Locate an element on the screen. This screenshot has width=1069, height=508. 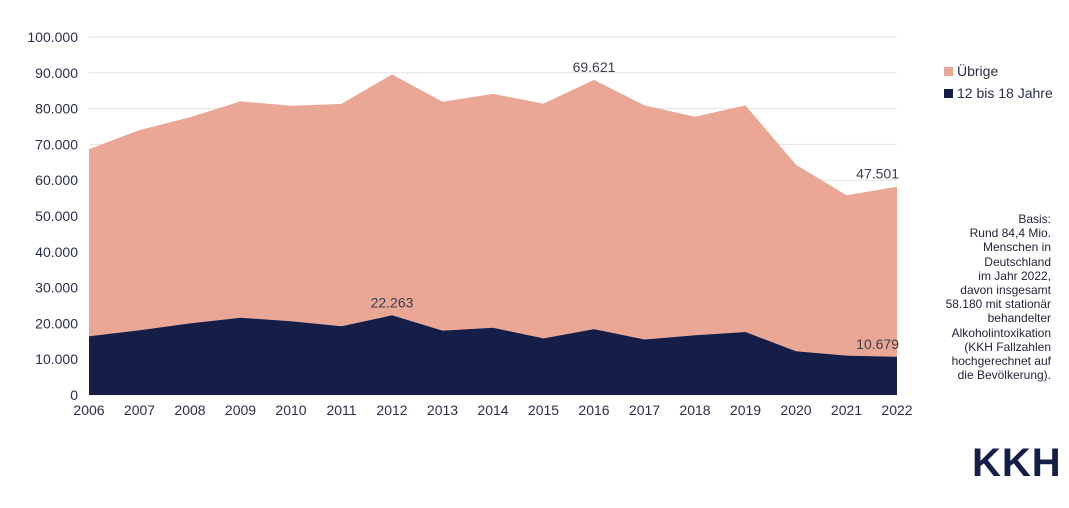
x-tick-label: 2011 is located at coordinates (341, 410).